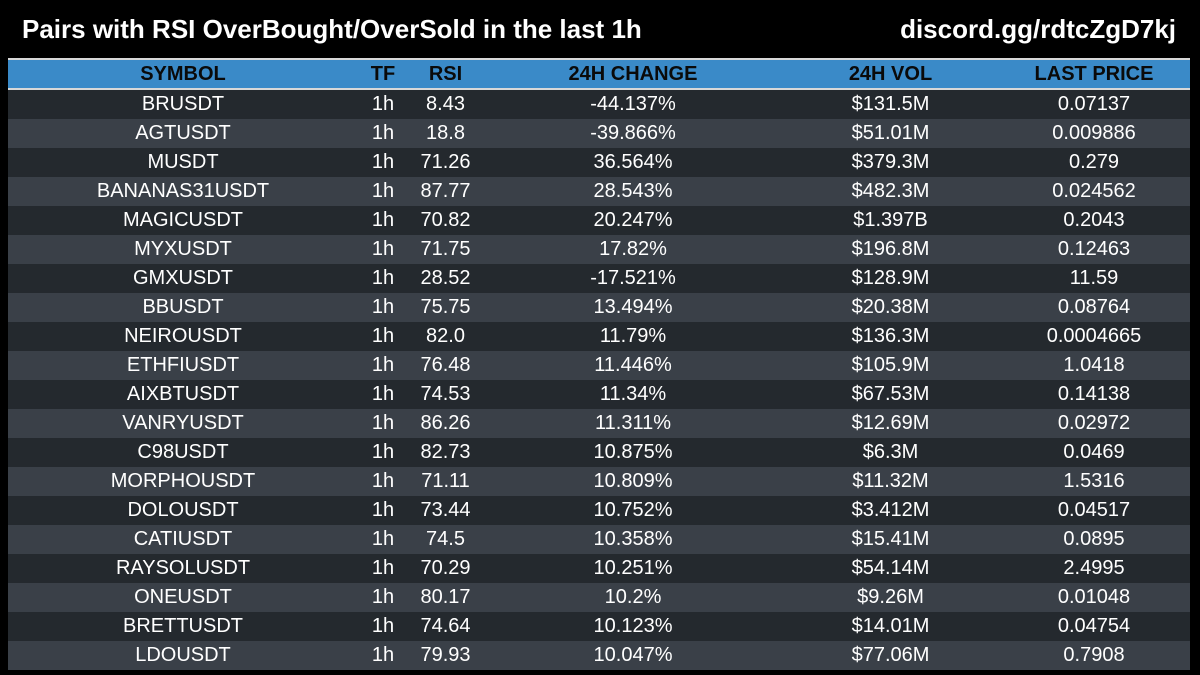  Describe the element at coordinates (445, 249) in the screenshot. I see `rsi-cell: 71.75` at that location.